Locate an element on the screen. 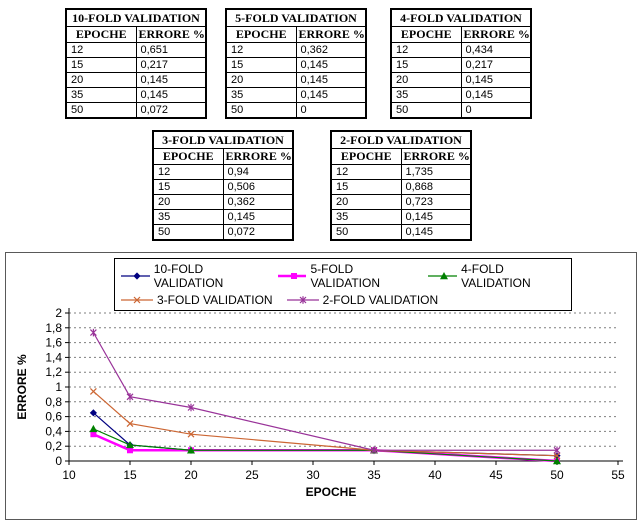  errore-cell: 0,362 is located at coordinates (258, 202).